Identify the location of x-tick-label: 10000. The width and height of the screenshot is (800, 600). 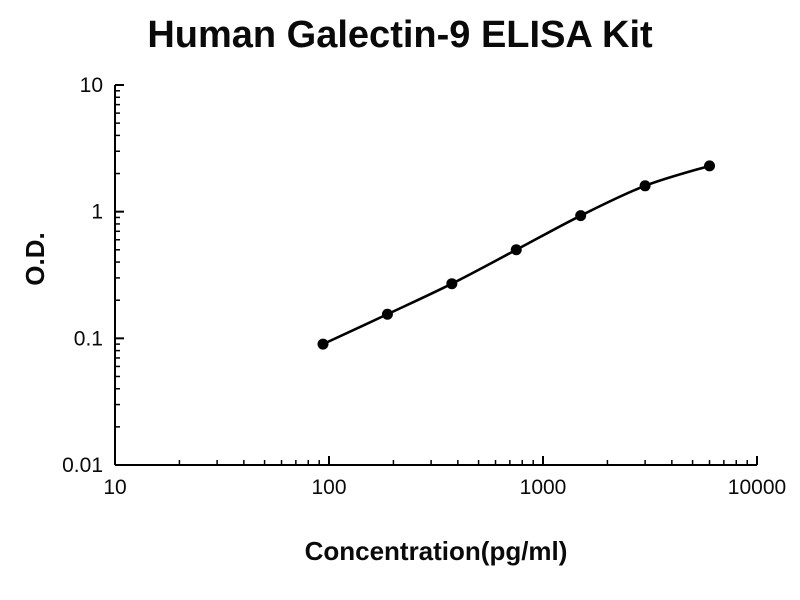
(757, 487).